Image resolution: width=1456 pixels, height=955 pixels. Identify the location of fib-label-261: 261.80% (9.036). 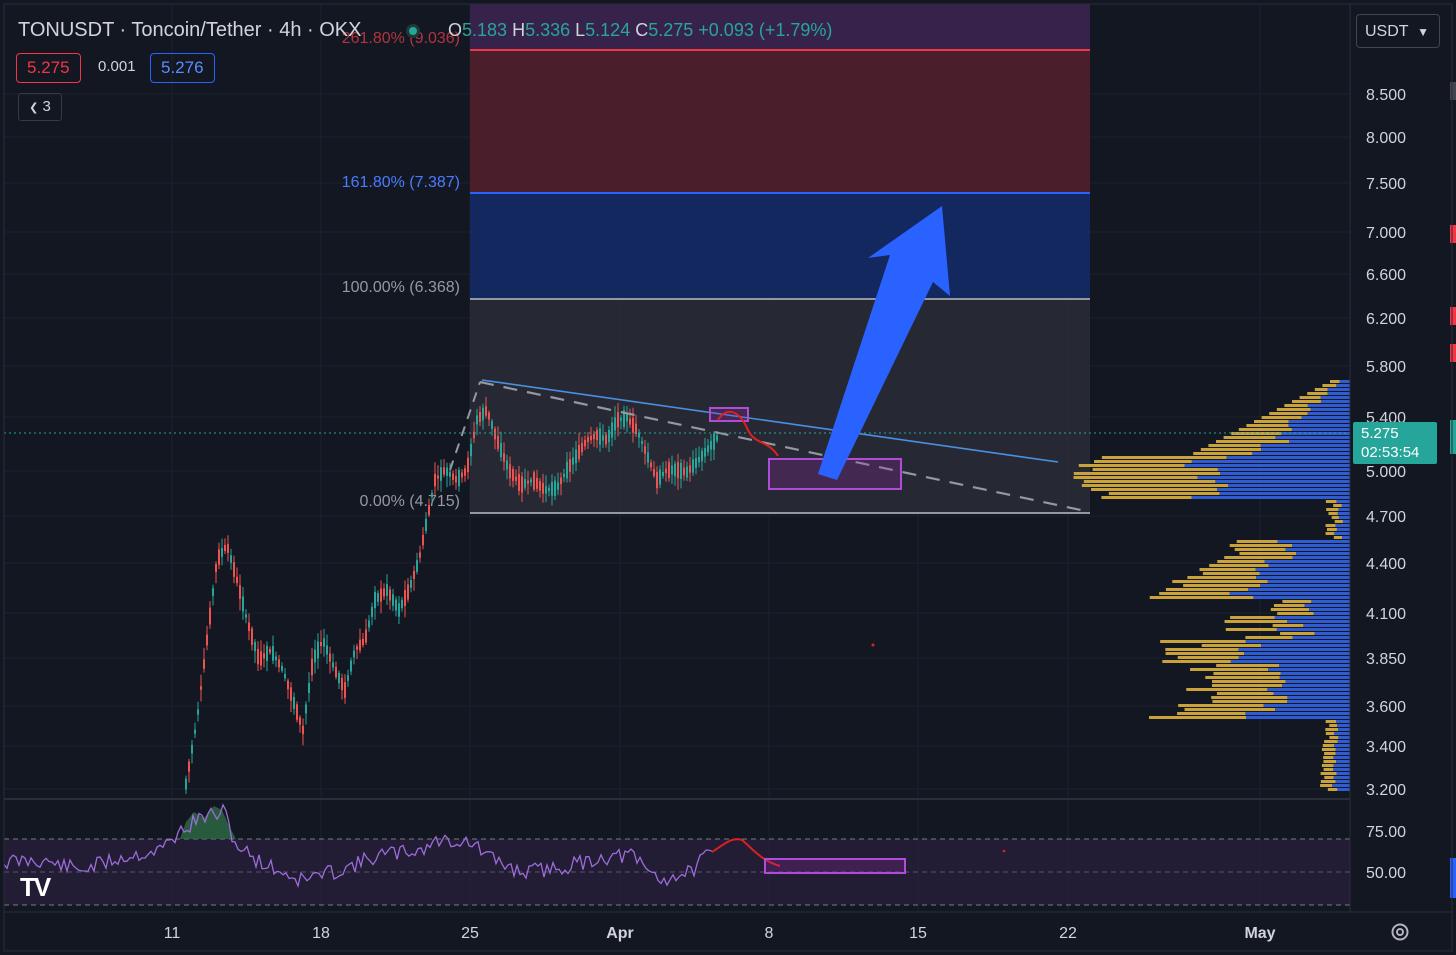
(401, 38).